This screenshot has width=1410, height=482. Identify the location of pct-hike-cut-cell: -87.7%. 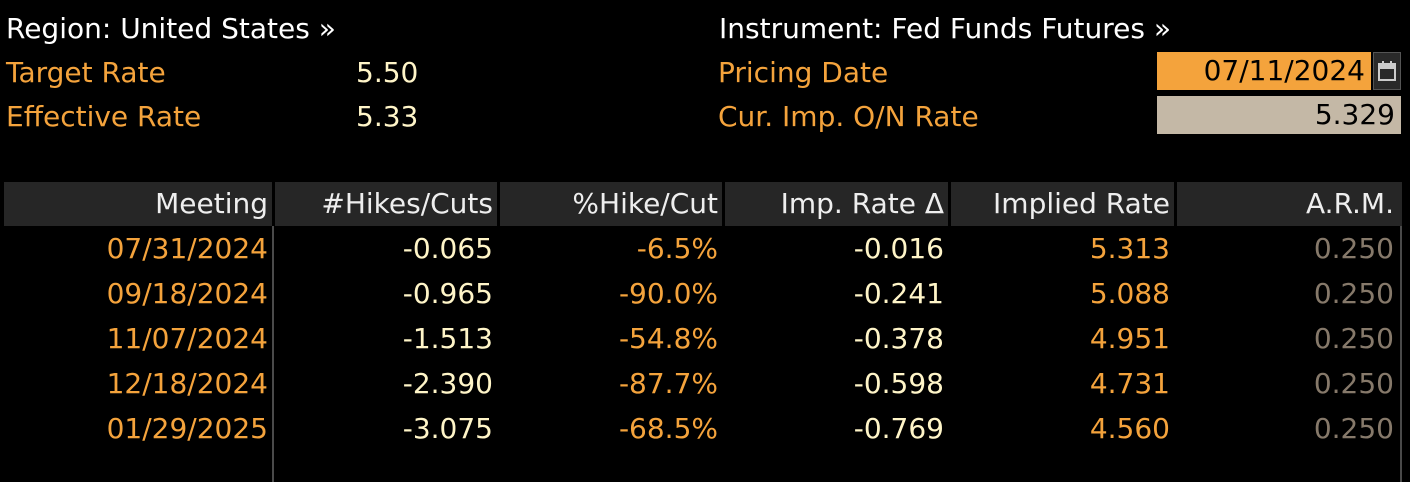
(668, 383).